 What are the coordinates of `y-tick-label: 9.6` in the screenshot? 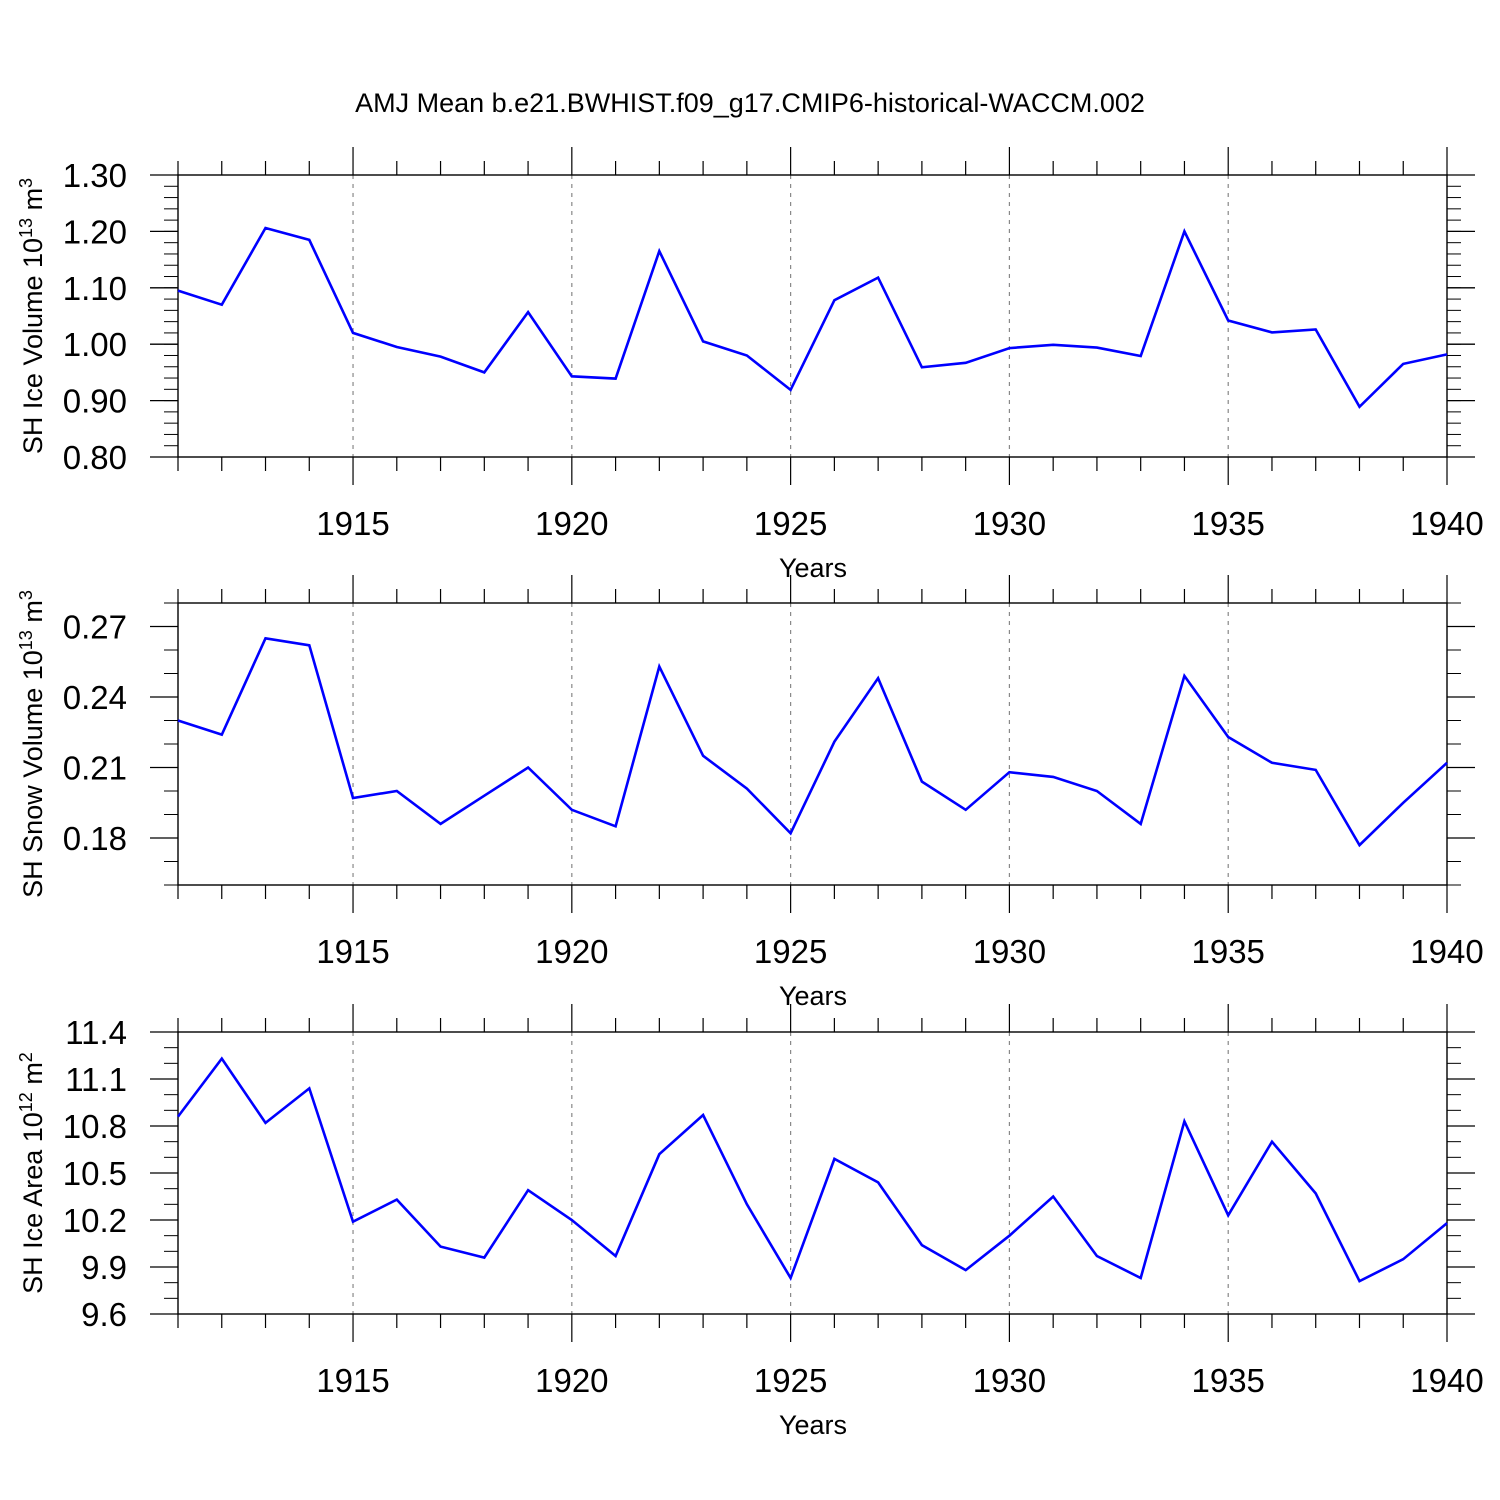 It's located at (104, 1314).